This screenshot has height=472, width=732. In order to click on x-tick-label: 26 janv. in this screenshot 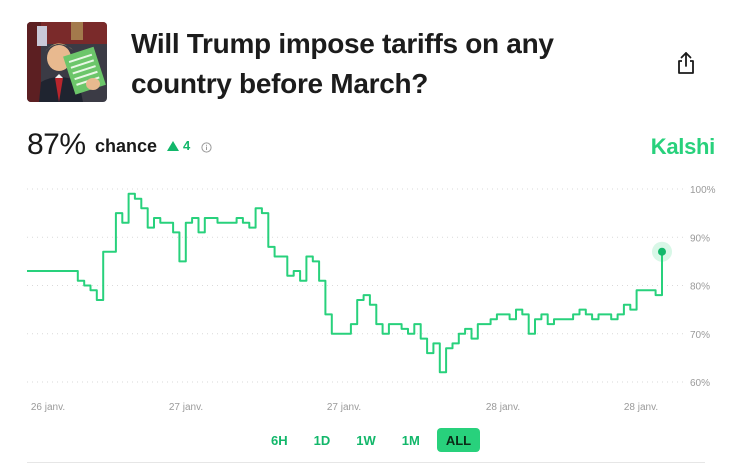, I will do `click(48, 407)`.